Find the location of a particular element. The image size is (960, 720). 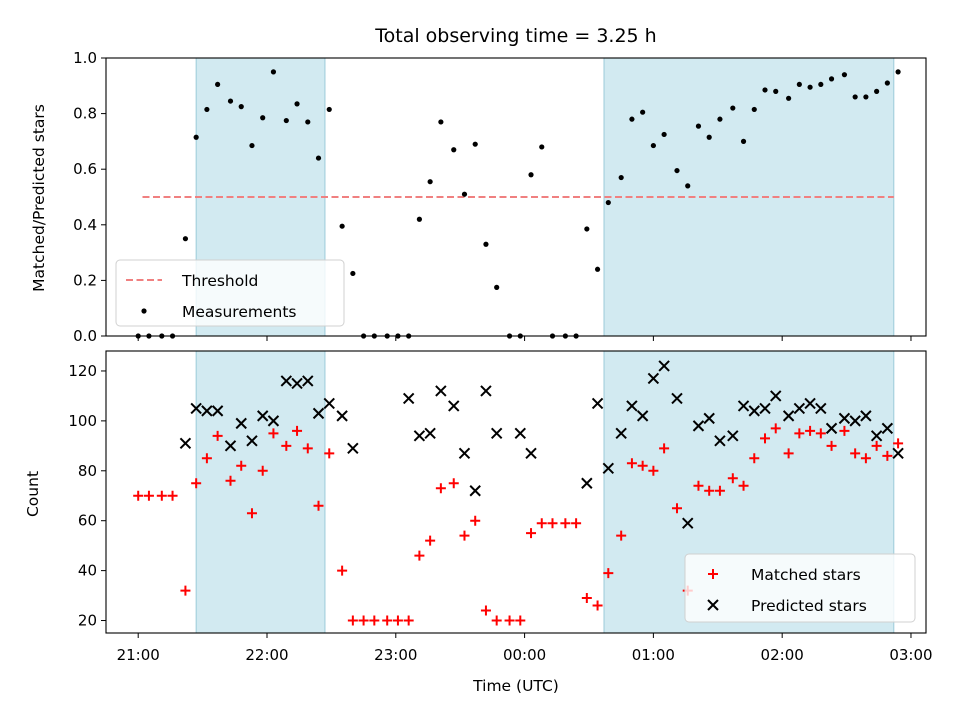

y-tick-label: 0.6 is located at coordinates (85, 169).